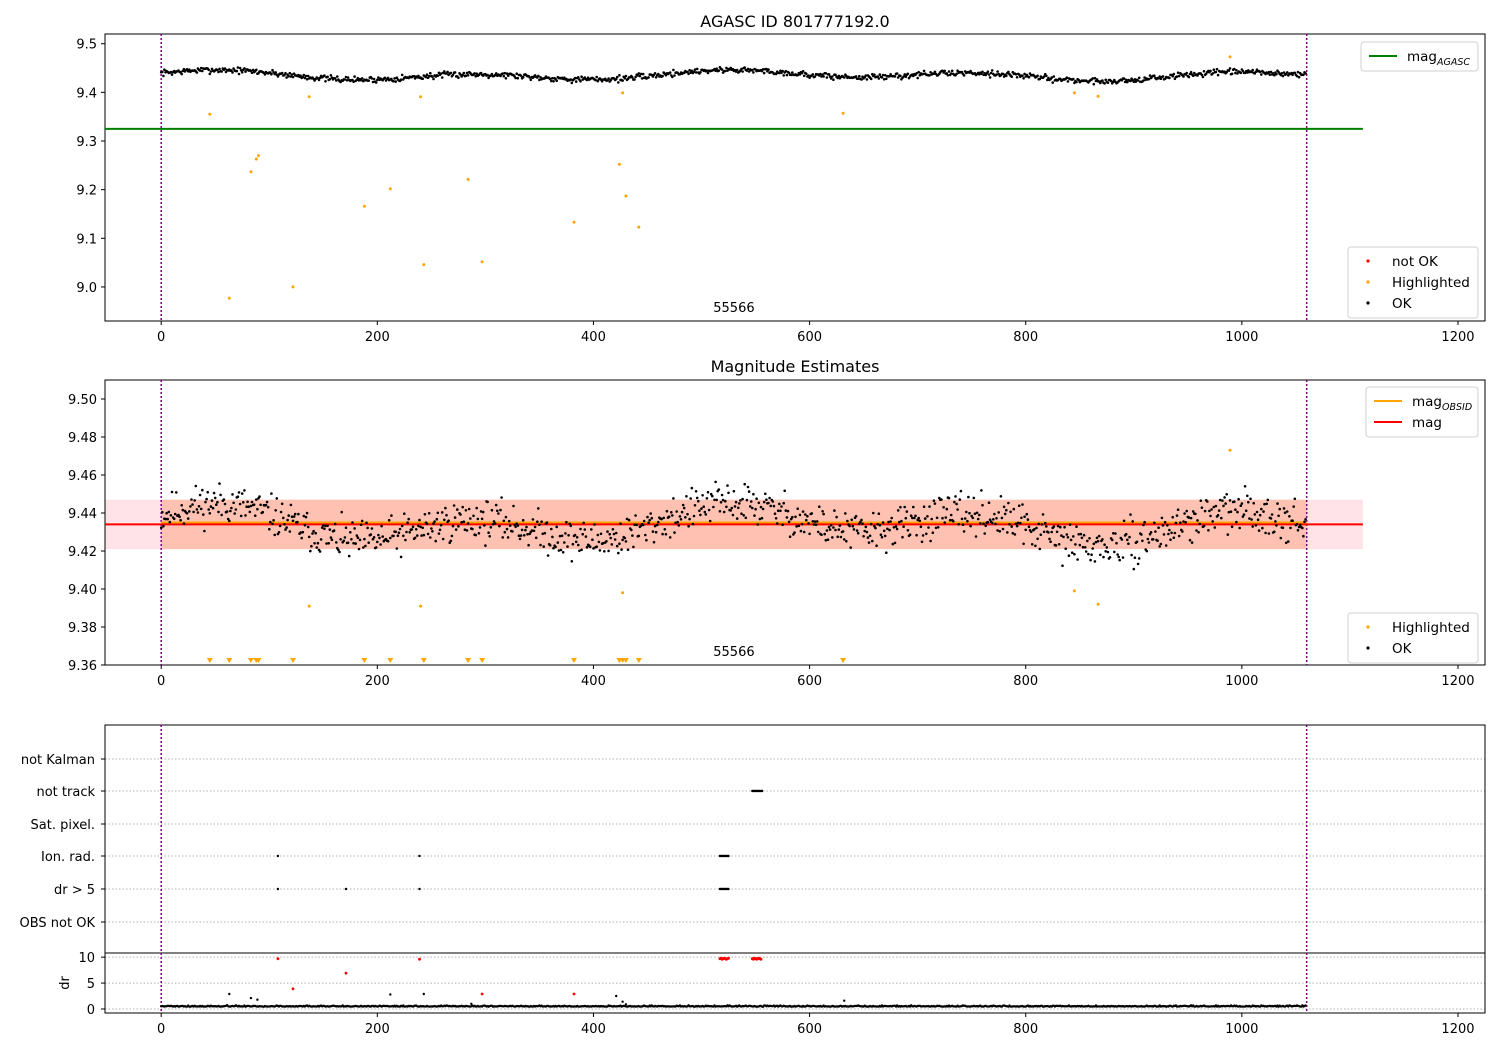 Image resolution: width=1500 pixels, height=1050 pixels. What do you see at coordinates (1368, 648) in the screenshot?
I see `legend-dot-marker` at bounding box center [1368, 648].